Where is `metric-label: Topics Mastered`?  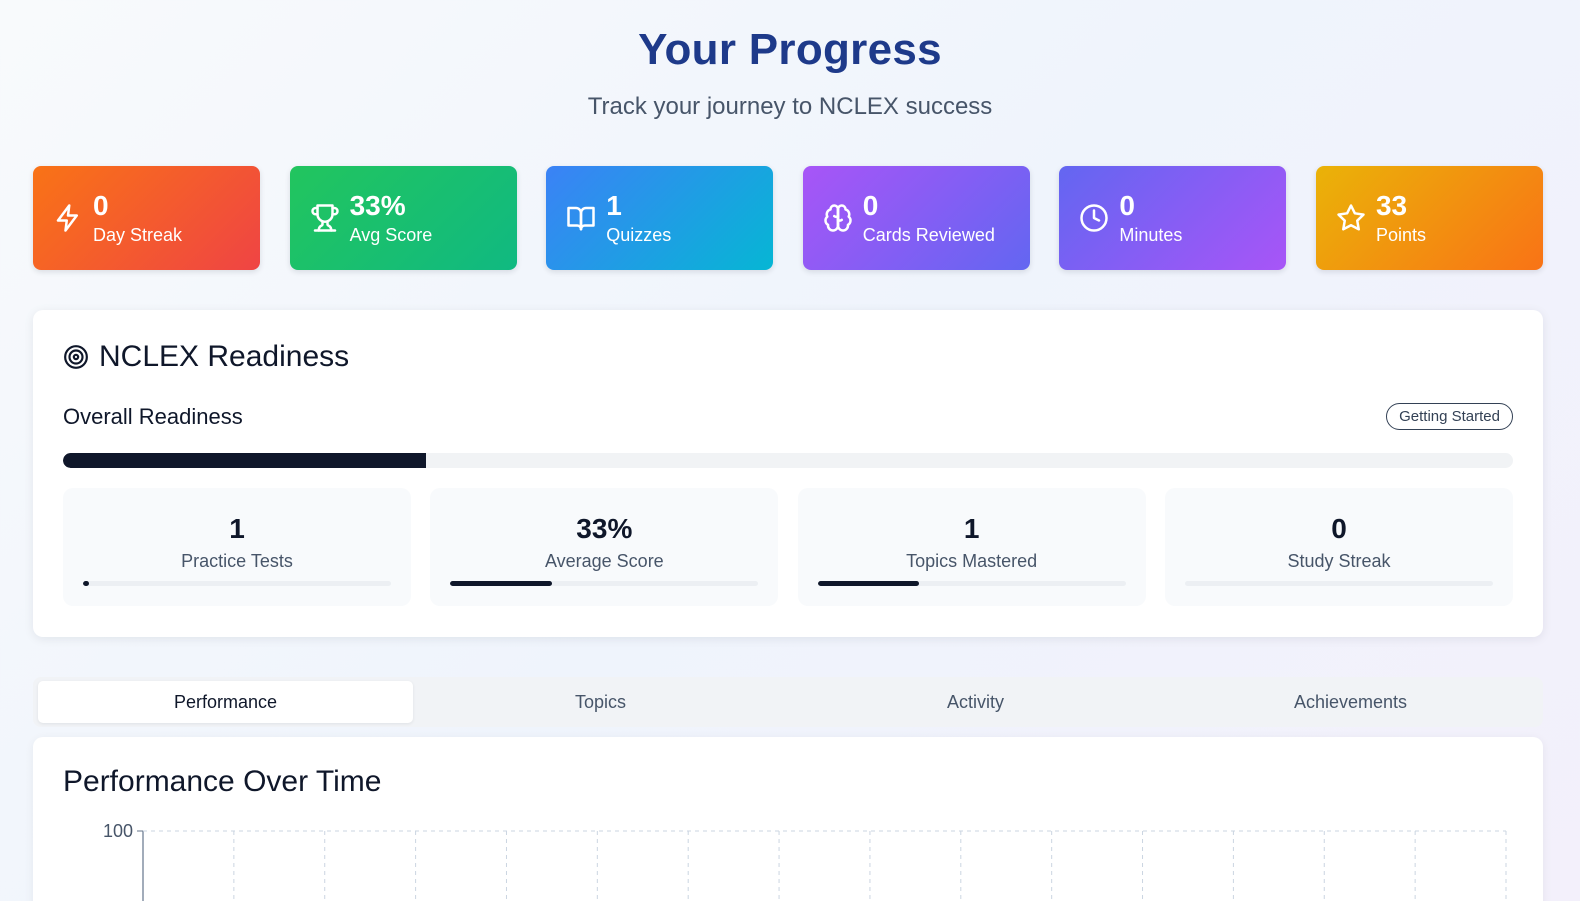
metric-label: Topics Mastered is located at coordinates (972, 561).